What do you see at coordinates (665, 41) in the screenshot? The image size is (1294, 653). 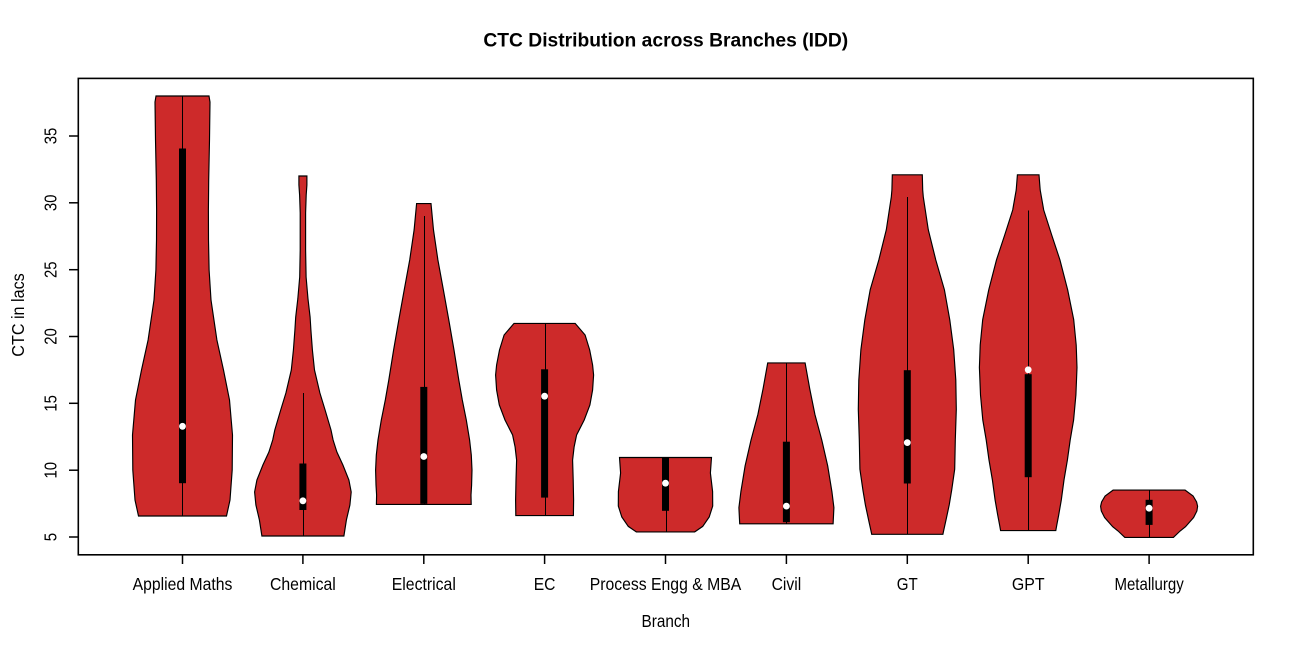 I see `svg-text:CTC Distribution across Branch: CTC Distribution across Branches (IDD)` at bounding box center [665, 41].